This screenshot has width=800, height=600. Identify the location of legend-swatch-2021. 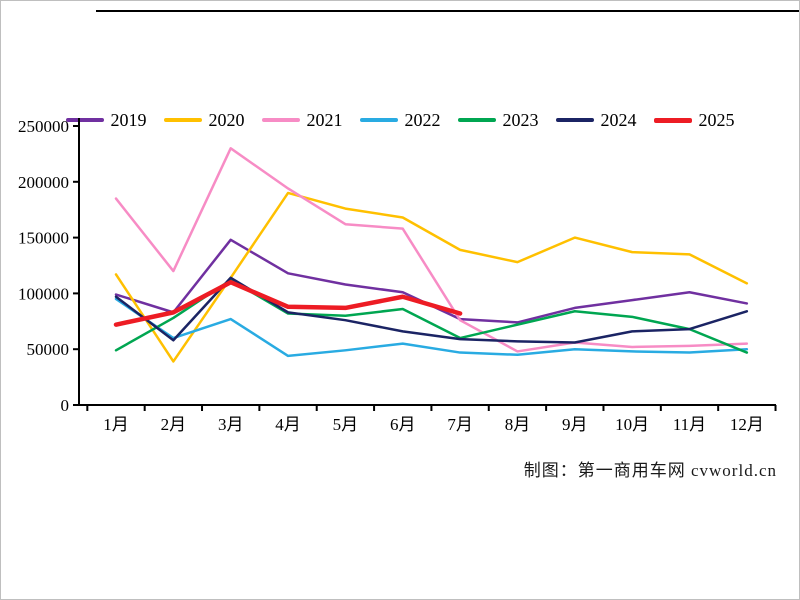
(280, 120).